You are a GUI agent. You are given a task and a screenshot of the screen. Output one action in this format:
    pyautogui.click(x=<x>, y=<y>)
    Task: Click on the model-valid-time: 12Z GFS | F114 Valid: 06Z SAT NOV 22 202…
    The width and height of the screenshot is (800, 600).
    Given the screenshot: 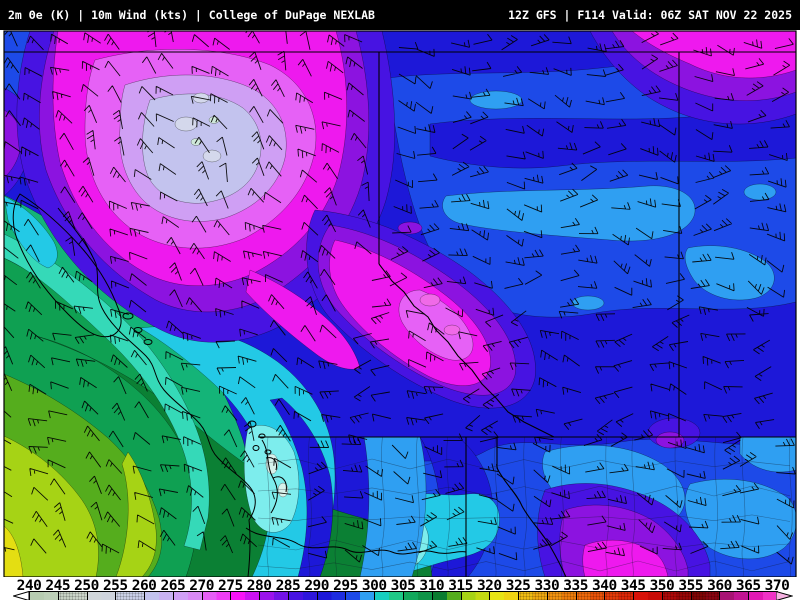 What is the action you would take?
    pyautogui.click(x=650, y=15)
    